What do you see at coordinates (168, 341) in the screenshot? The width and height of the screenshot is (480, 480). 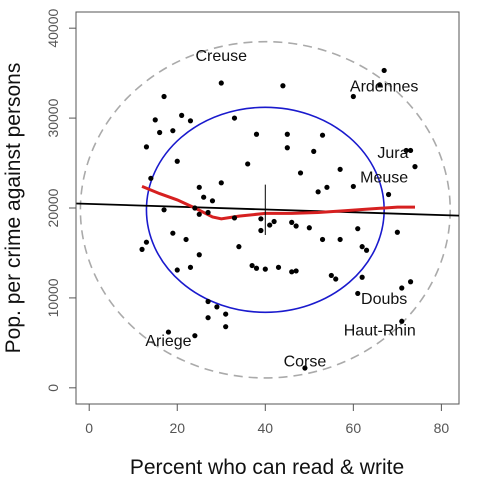 I see `point-label: Ariege` at bounding box center [168, 341].